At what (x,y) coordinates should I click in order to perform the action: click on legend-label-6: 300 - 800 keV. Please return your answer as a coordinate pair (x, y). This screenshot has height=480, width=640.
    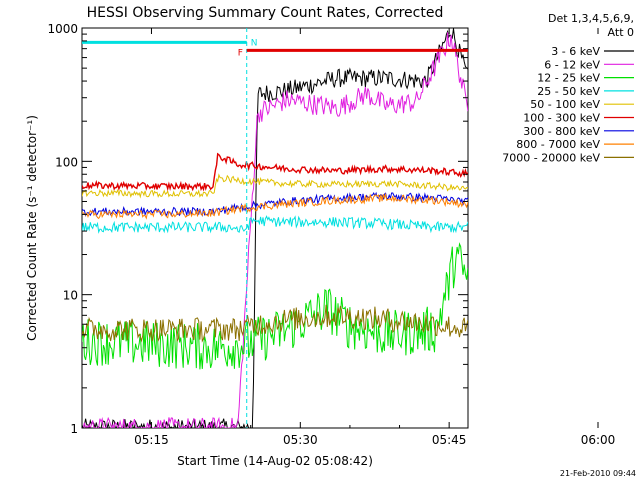
    Looking at the image, I should click on (561, 131).